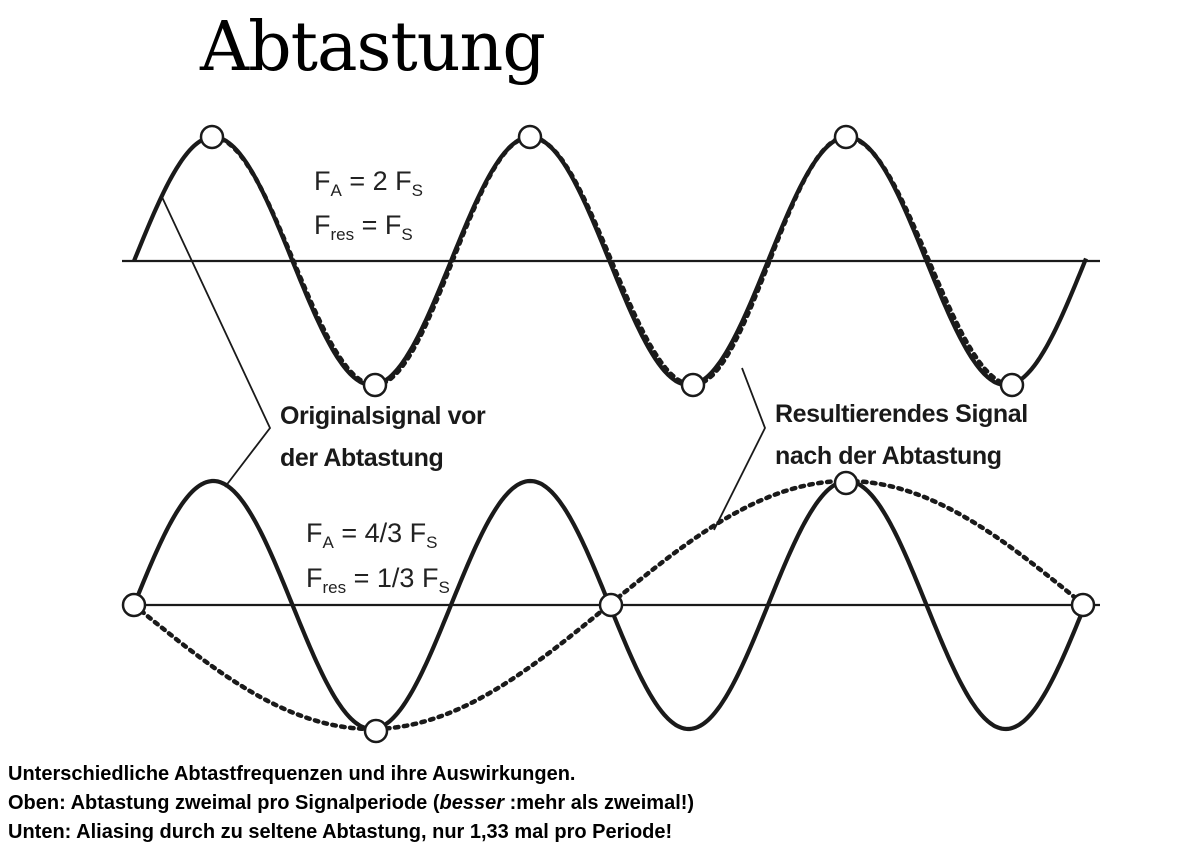 Image resolution: width=1204 pixels, height=860 pixels. I want to click on bottom-sampling-frequency: FA = 4/3 FS, so click(372, 535).